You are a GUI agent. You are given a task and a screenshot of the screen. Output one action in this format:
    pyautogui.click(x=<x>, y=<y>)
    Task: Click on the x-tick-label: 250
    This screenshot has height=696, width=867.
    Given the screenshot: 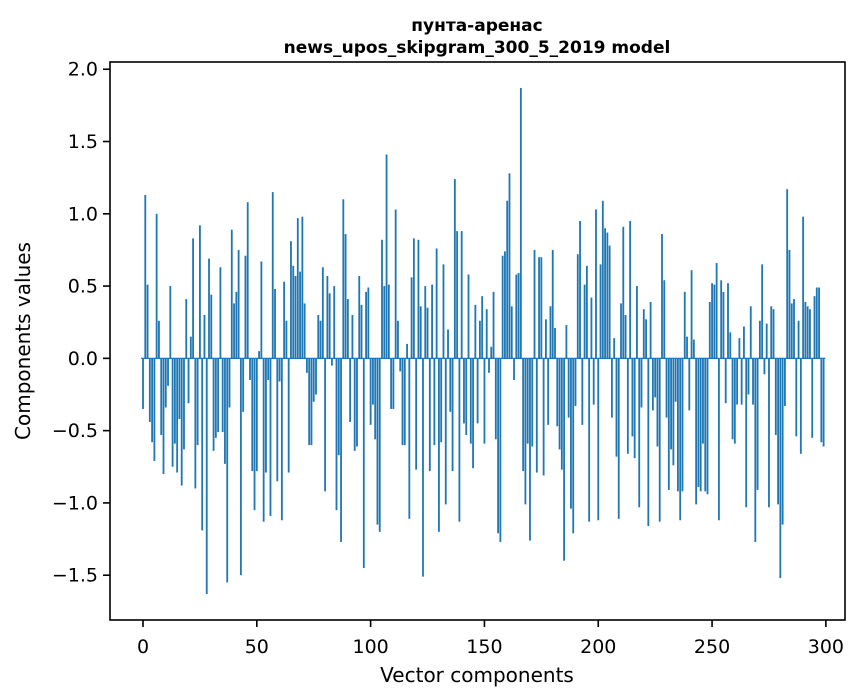 What is the action you would take?
    pyautogui.click(x=712, y=647)
    